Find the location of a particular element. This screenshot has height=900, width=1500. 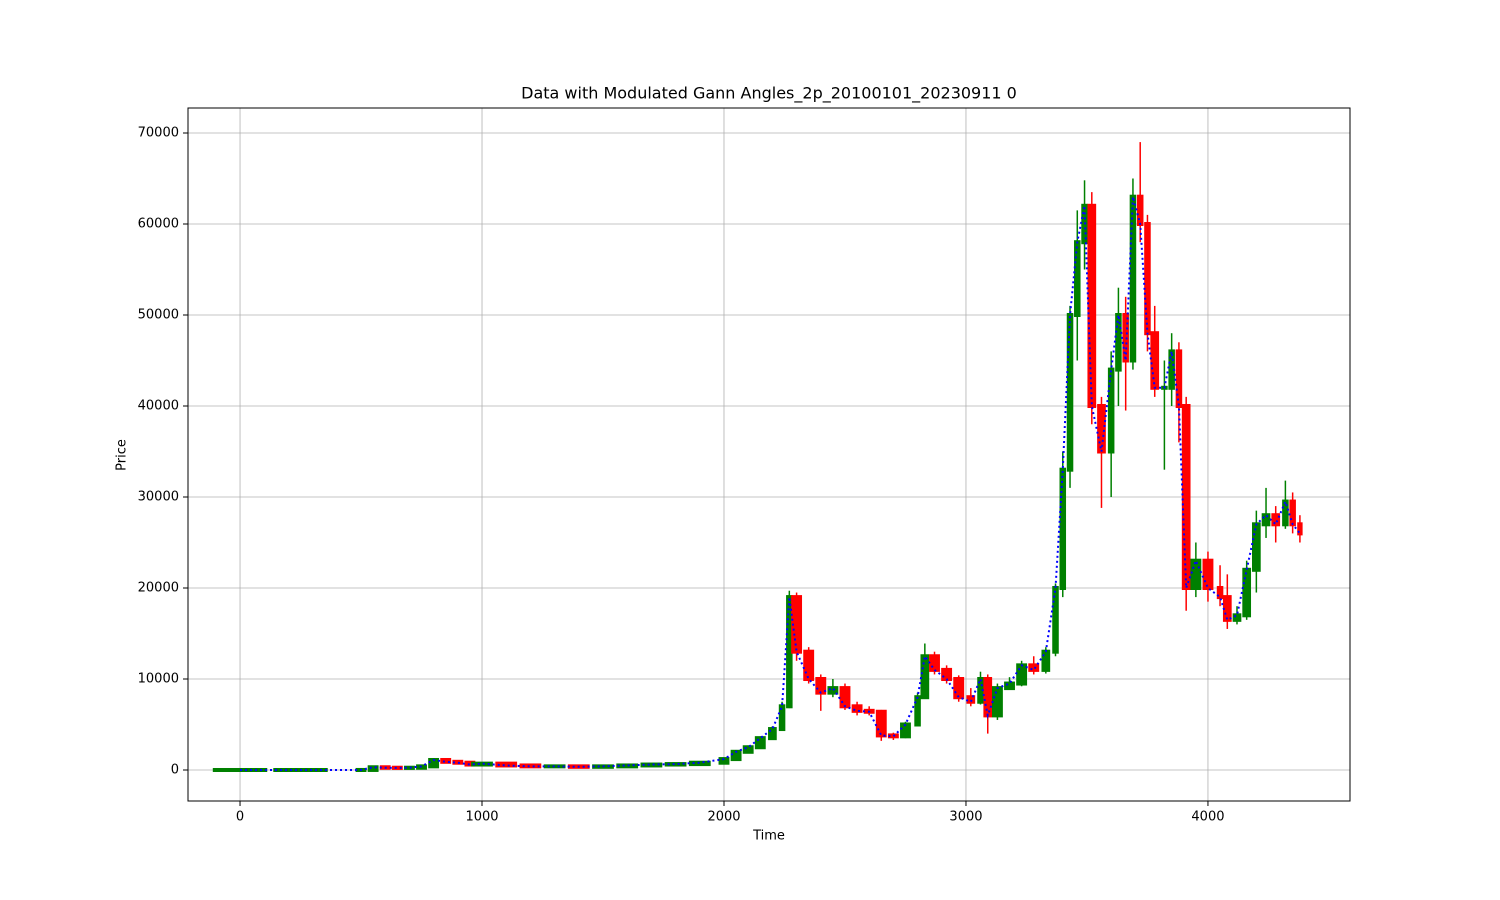

x-tick-label: 1000 is located at coordinates (481, 817).